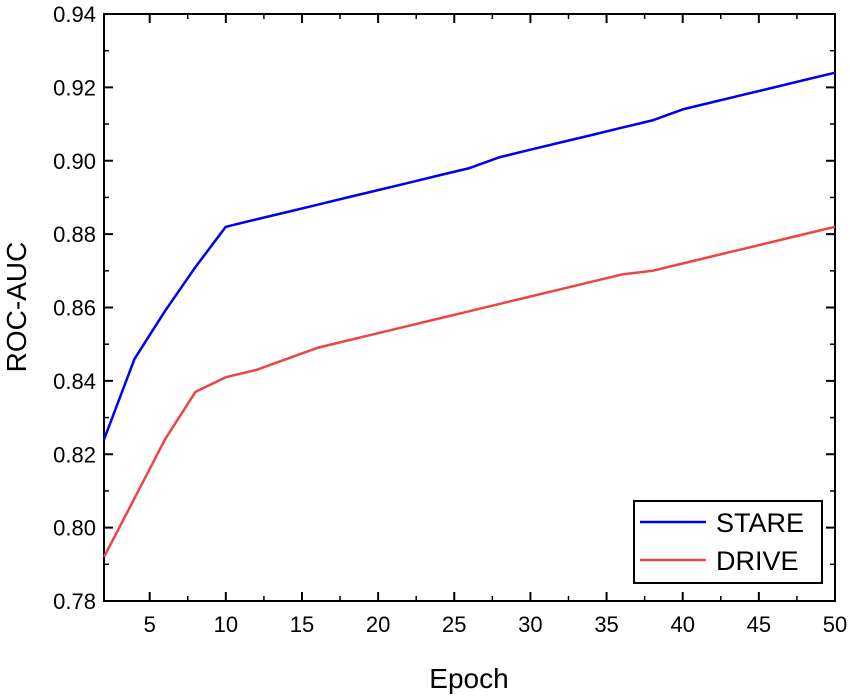 The image size is (850, 697). I want to click on y-axis-title: ROC-AUC, so click(16, 307).